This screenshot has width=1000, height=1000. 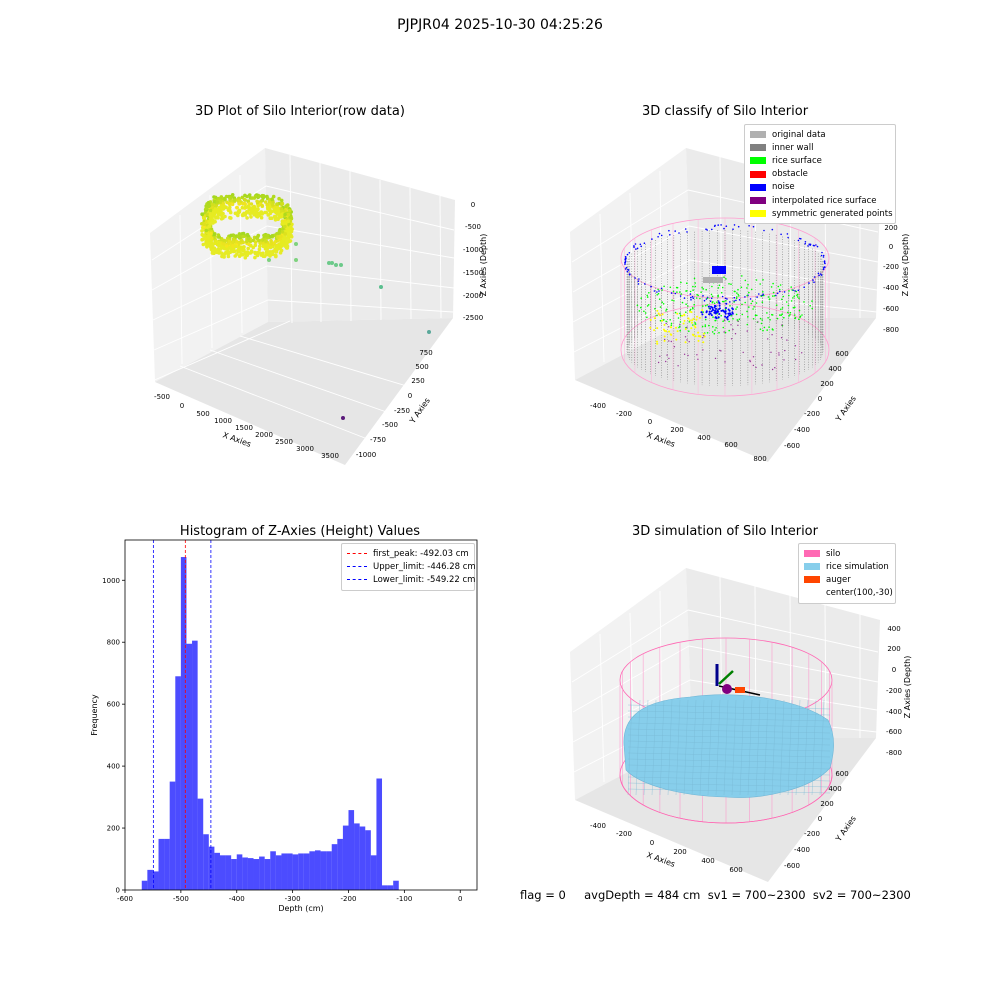 What do you see at coordinates (891, 247) in the screenshot?
I see `z-tick-label: 0` at bounding box center [891, 247].